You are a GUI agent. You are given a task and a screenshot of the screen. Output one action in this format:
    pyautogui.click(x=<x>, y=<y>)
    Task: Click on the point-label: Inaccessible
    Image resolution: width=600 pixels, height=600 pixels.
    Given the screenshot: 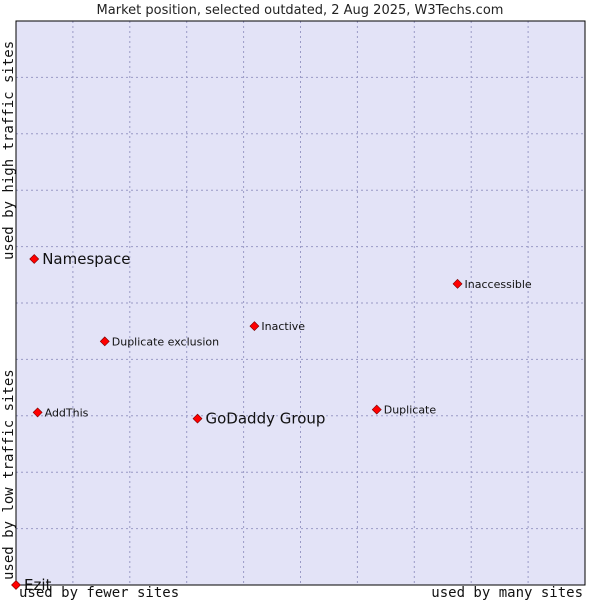 What is the action you would take?
    pyautogui.click(x=498, y=284)
    